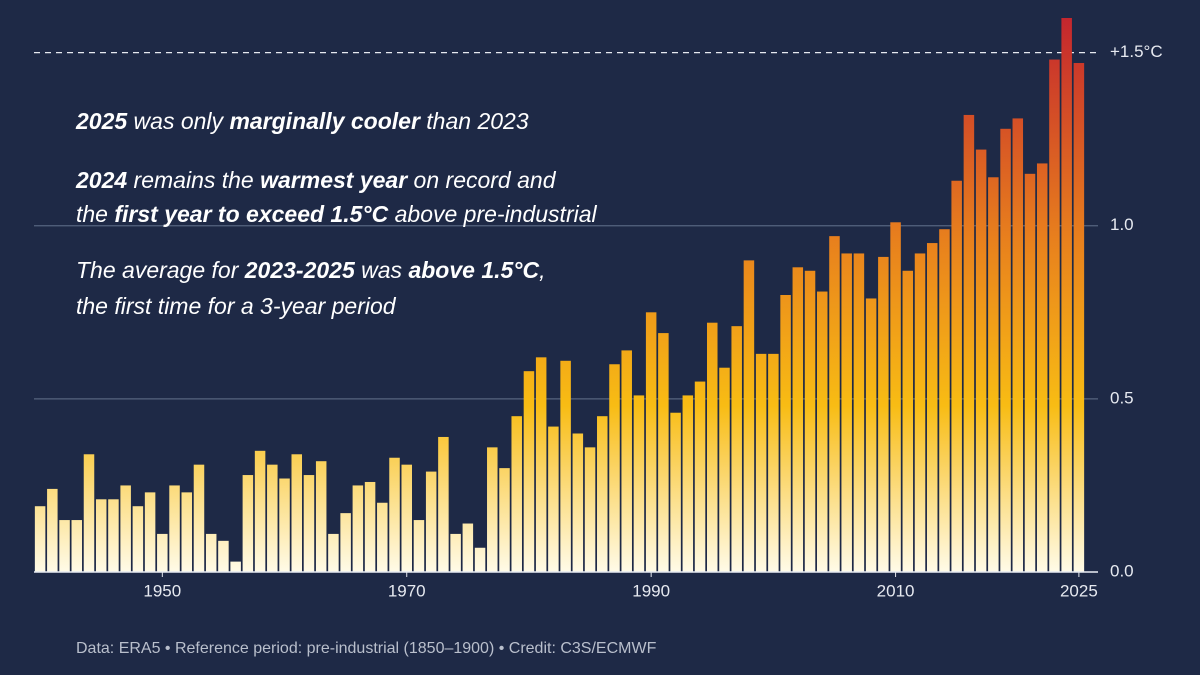  I want to click on annotation-text: on record and, so click(481, 180).